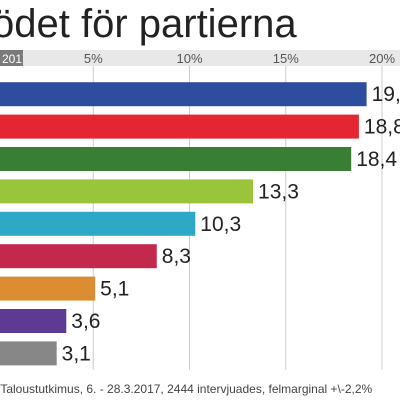 The image size is (400, 405). What do you see at coordinates (148, 24) in the screenshot?
I see `chart-title: ödet för partierna` at bounding box center [148, 24].